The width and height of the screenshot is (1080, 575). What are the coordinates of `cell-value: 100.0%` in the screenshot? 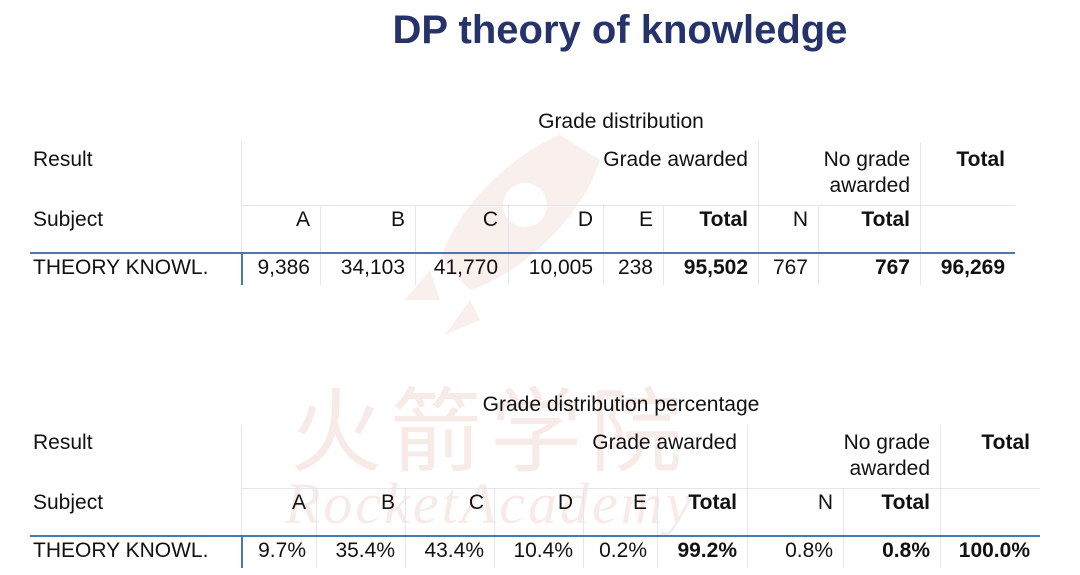 It's located at (994, 550).